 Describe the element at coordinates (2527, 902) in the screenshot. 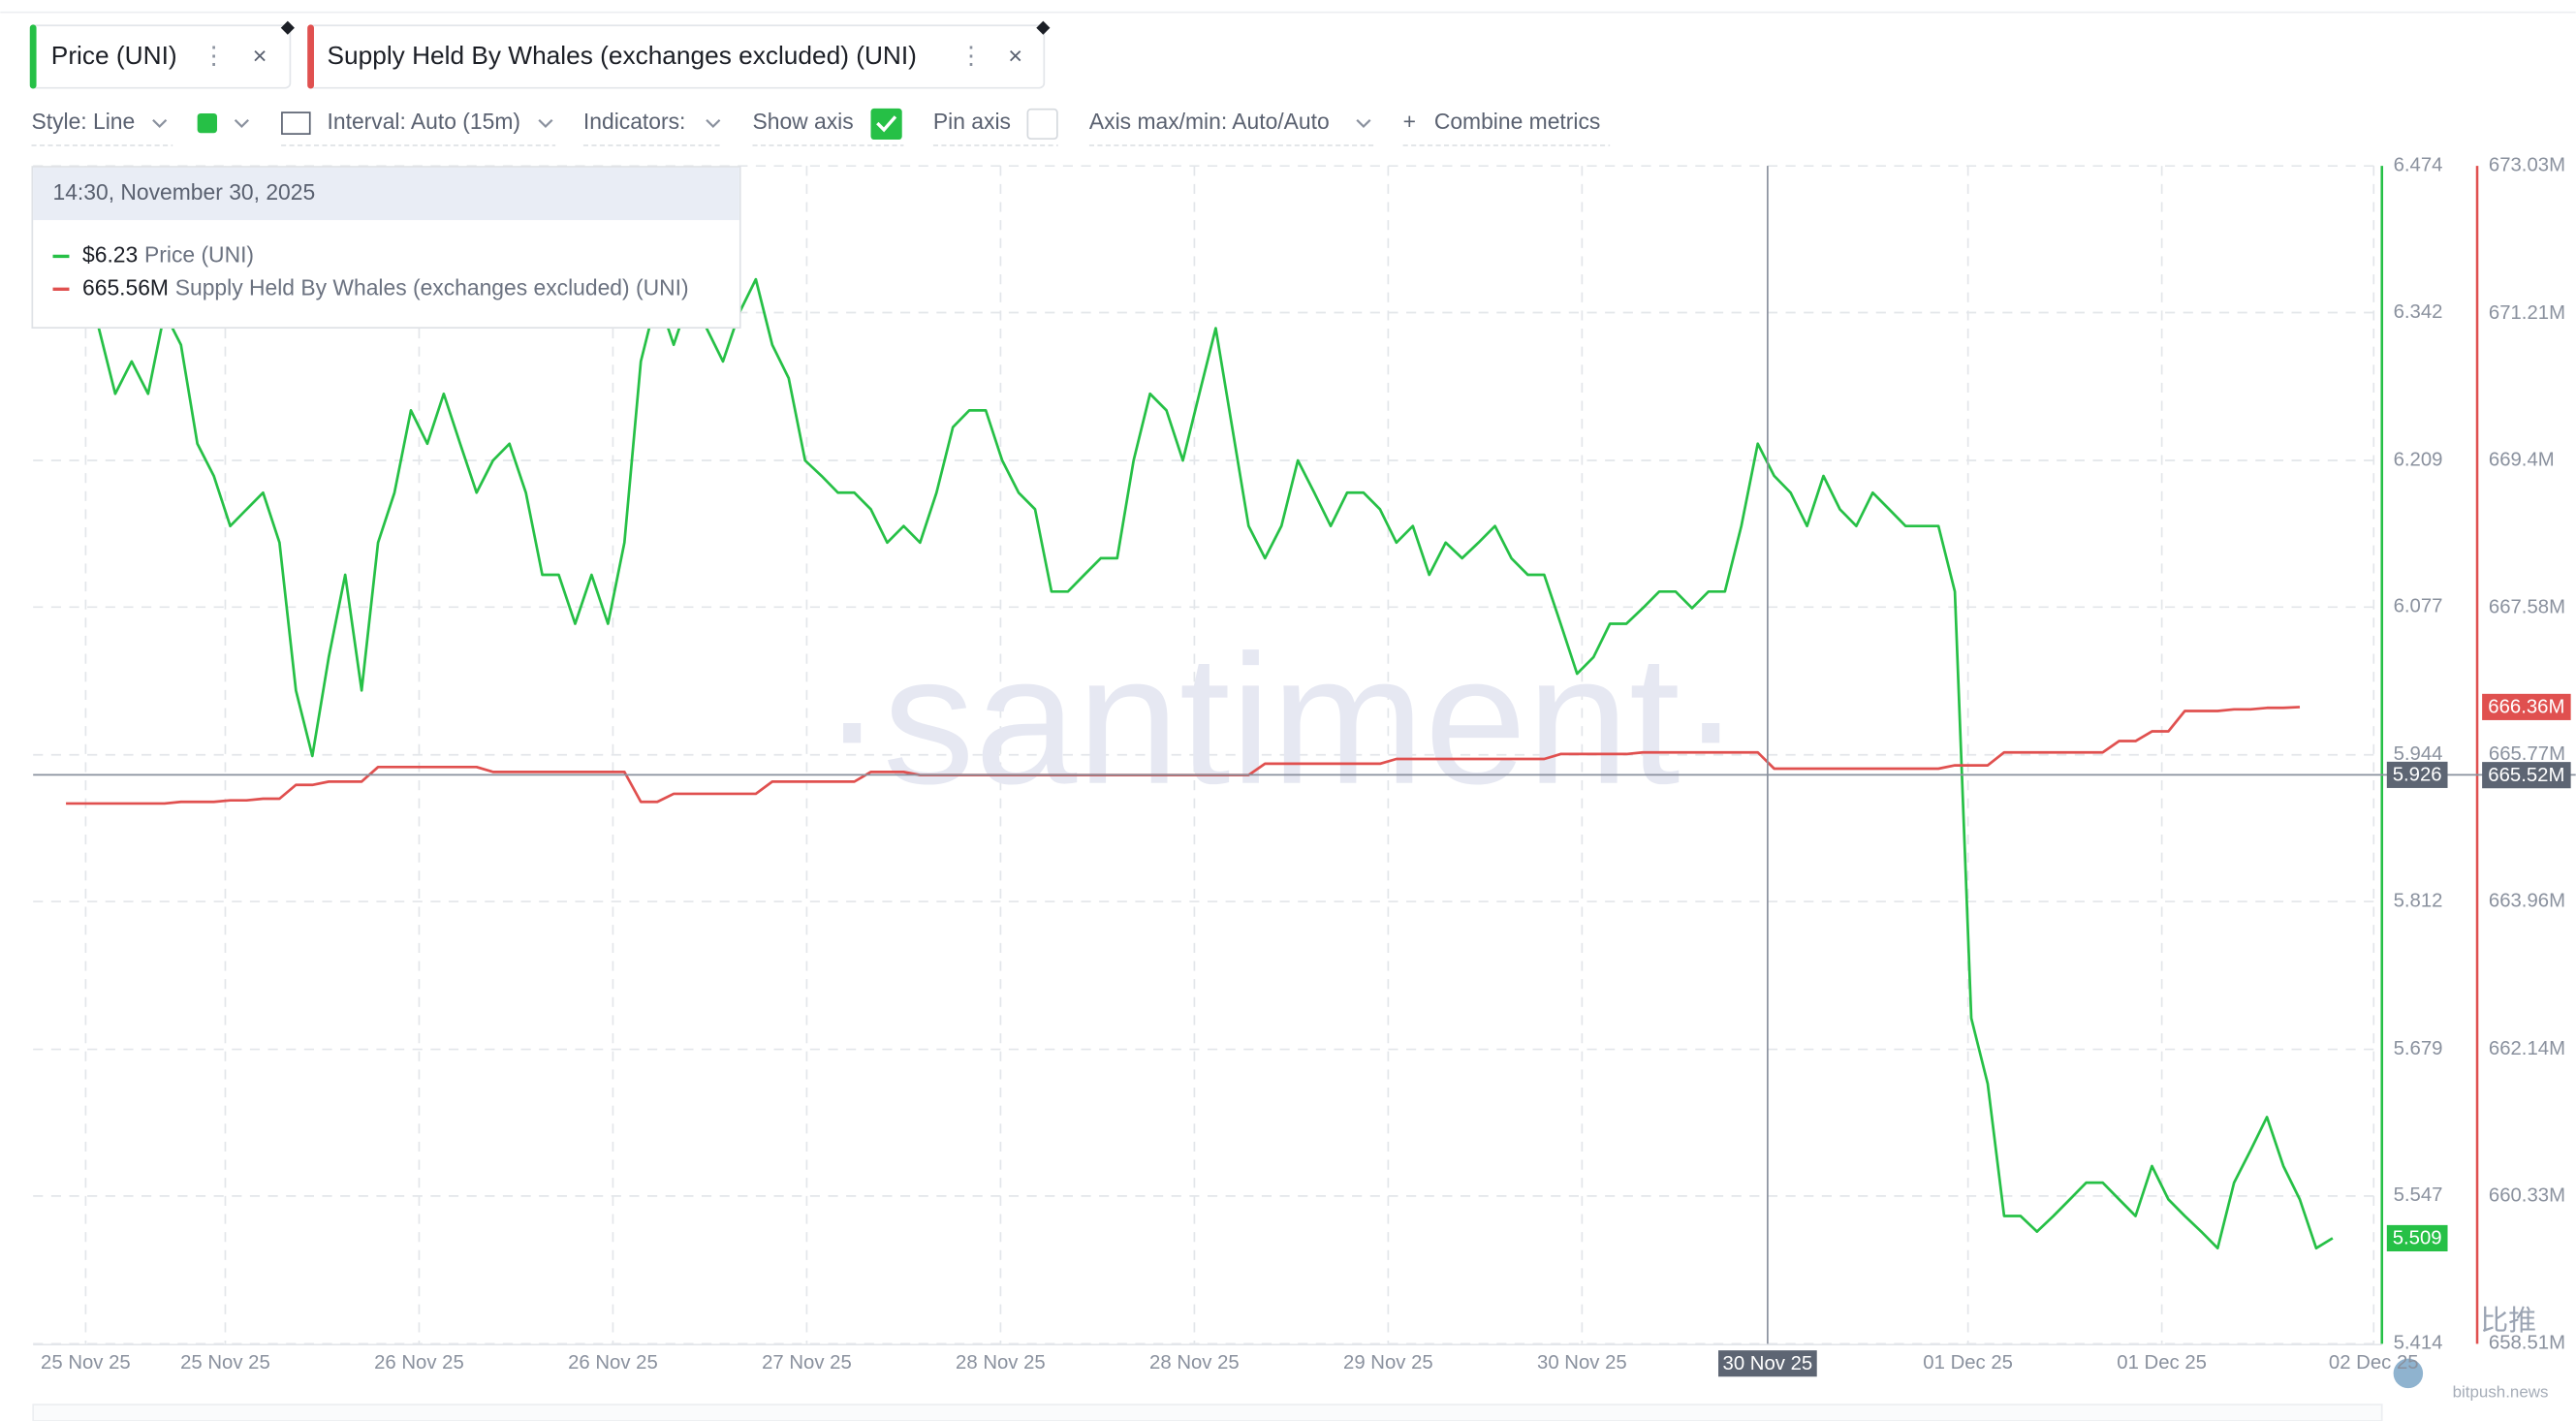

I see `y2-tick-label: 663.96M` at that location.